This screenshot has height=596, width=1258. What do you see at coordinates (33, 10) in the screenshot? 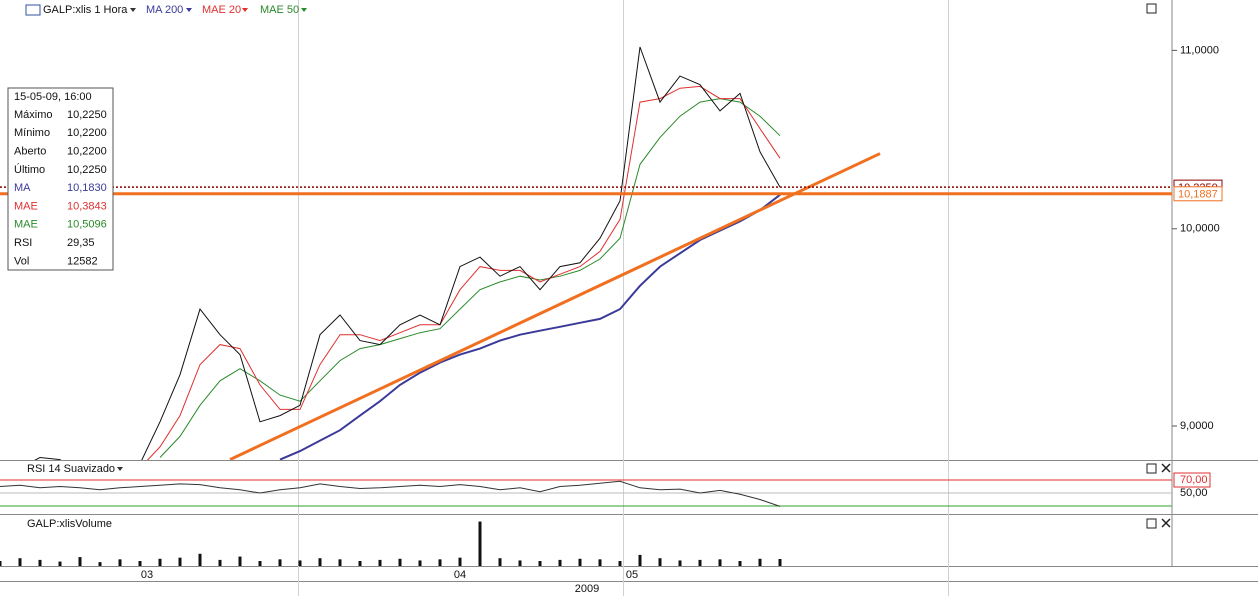
I see `cfd-icon` at bounding box center [33, 10].